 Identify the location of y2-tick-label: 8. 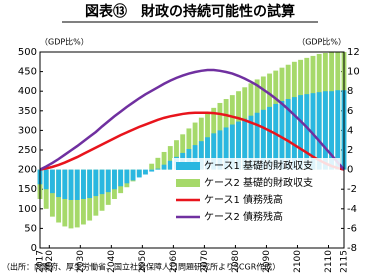
(350, 91).